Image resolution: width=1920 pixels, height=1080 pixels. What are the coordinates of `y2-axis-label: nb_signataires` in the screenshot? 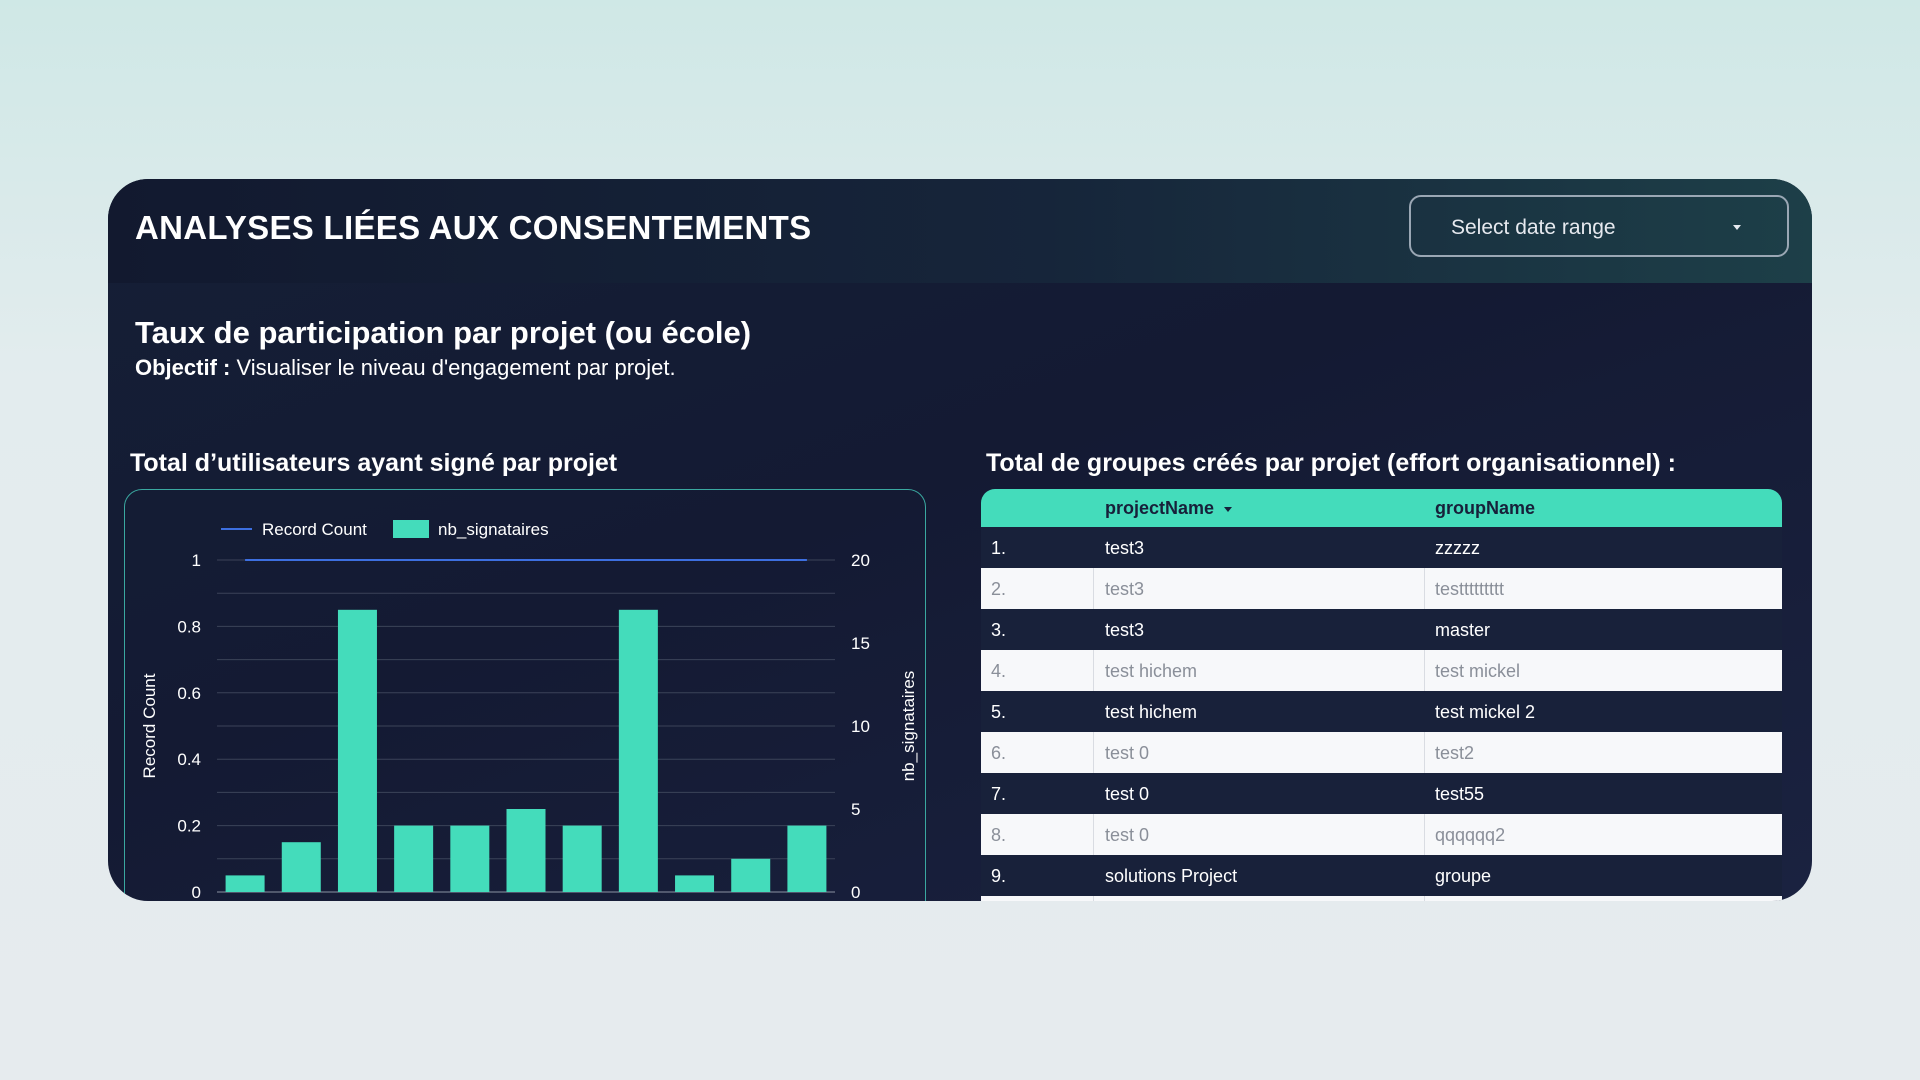 It's located at (908, 726).